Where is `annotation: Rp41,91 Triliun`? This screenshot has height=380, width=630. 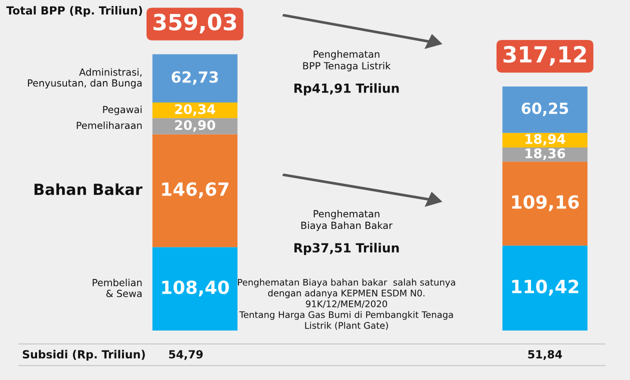
annotation: Rp41,91 Triliun is located at coordinates (346, 89).